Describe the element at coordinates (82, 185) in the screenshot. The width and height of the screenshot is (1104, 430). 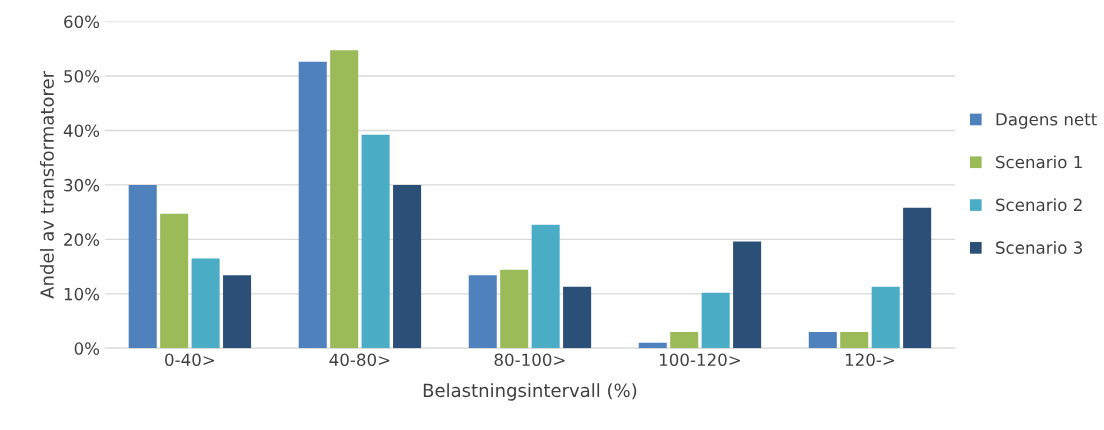
I see `y-tick-label: 30%` at that location.